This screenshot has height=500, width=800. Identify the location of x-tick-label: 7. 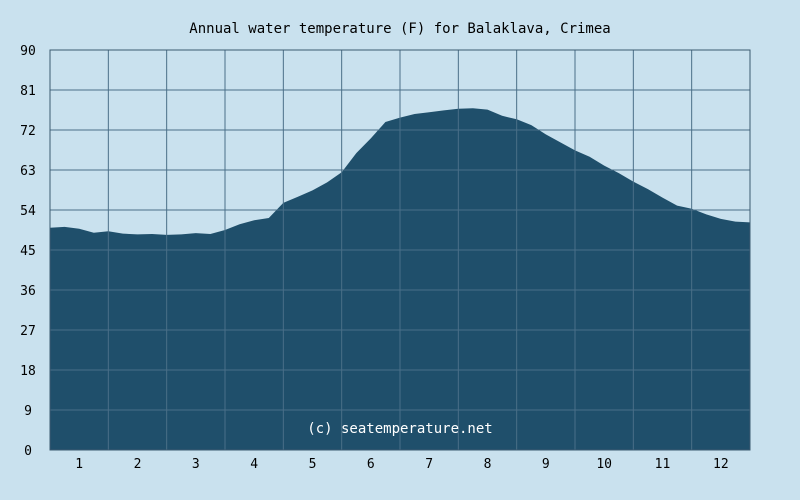
(429, 464).